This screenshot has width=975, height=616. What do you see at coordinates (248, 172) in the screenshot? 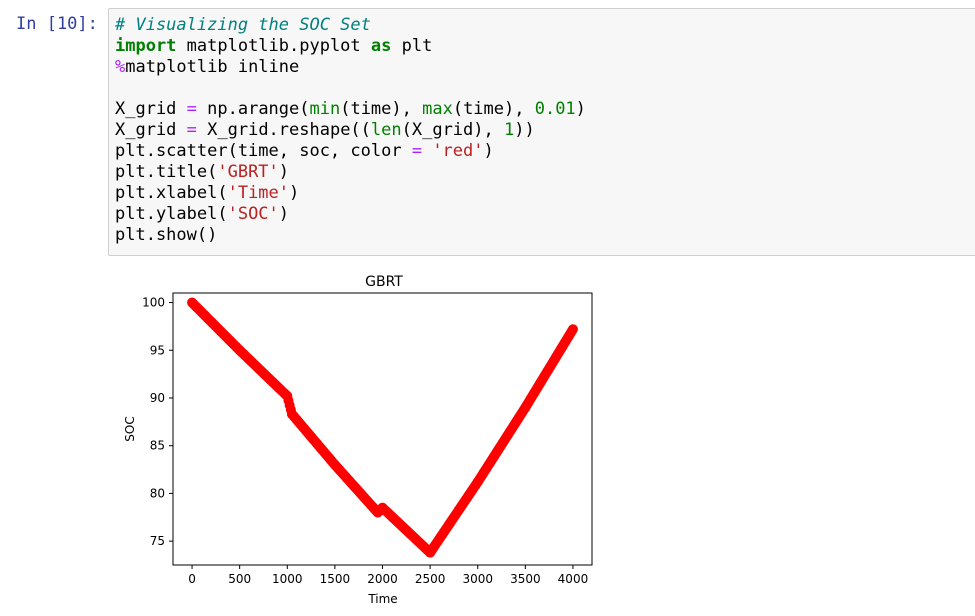
I see `string-literal: 'GBRT'` at bounding box center [248, 172].